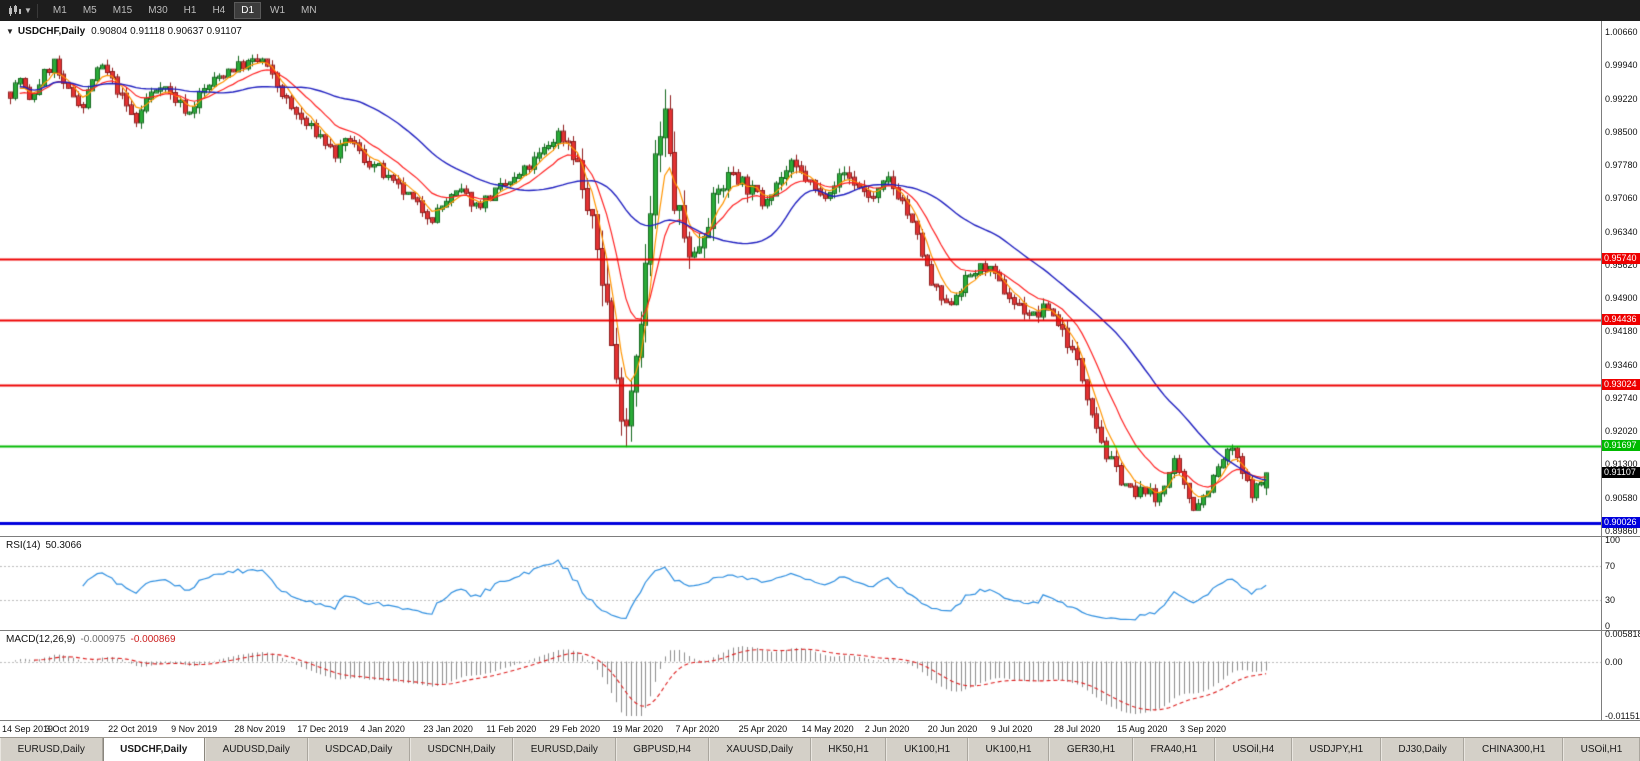  Describe the element at coordinates (1202, 729) in the screenshot. I see `date-label: 3 Sep 2020` at that location.